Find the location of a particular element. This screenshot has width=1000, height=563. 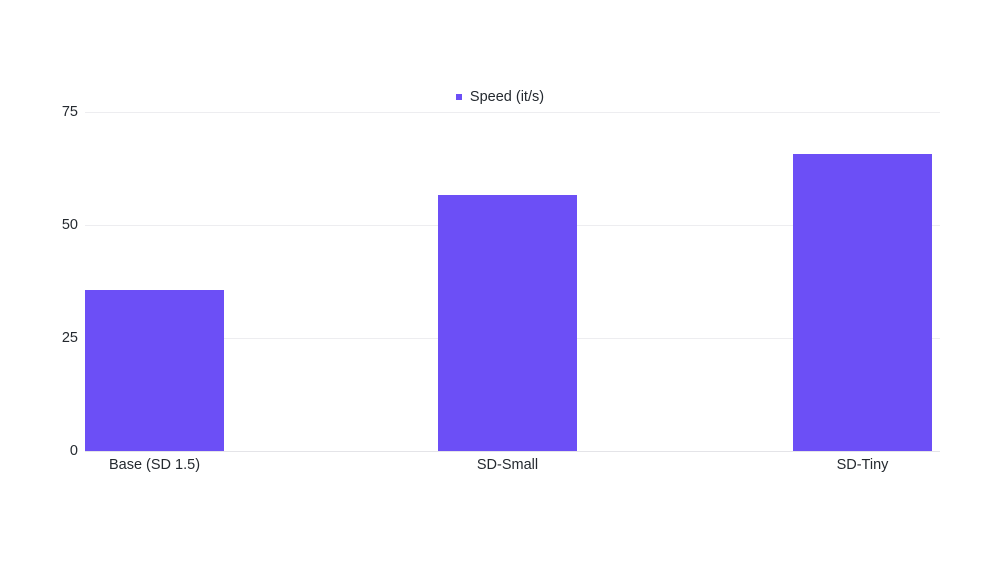

chart-legend: Speed (it/s) is located at coordinates (500, 97).